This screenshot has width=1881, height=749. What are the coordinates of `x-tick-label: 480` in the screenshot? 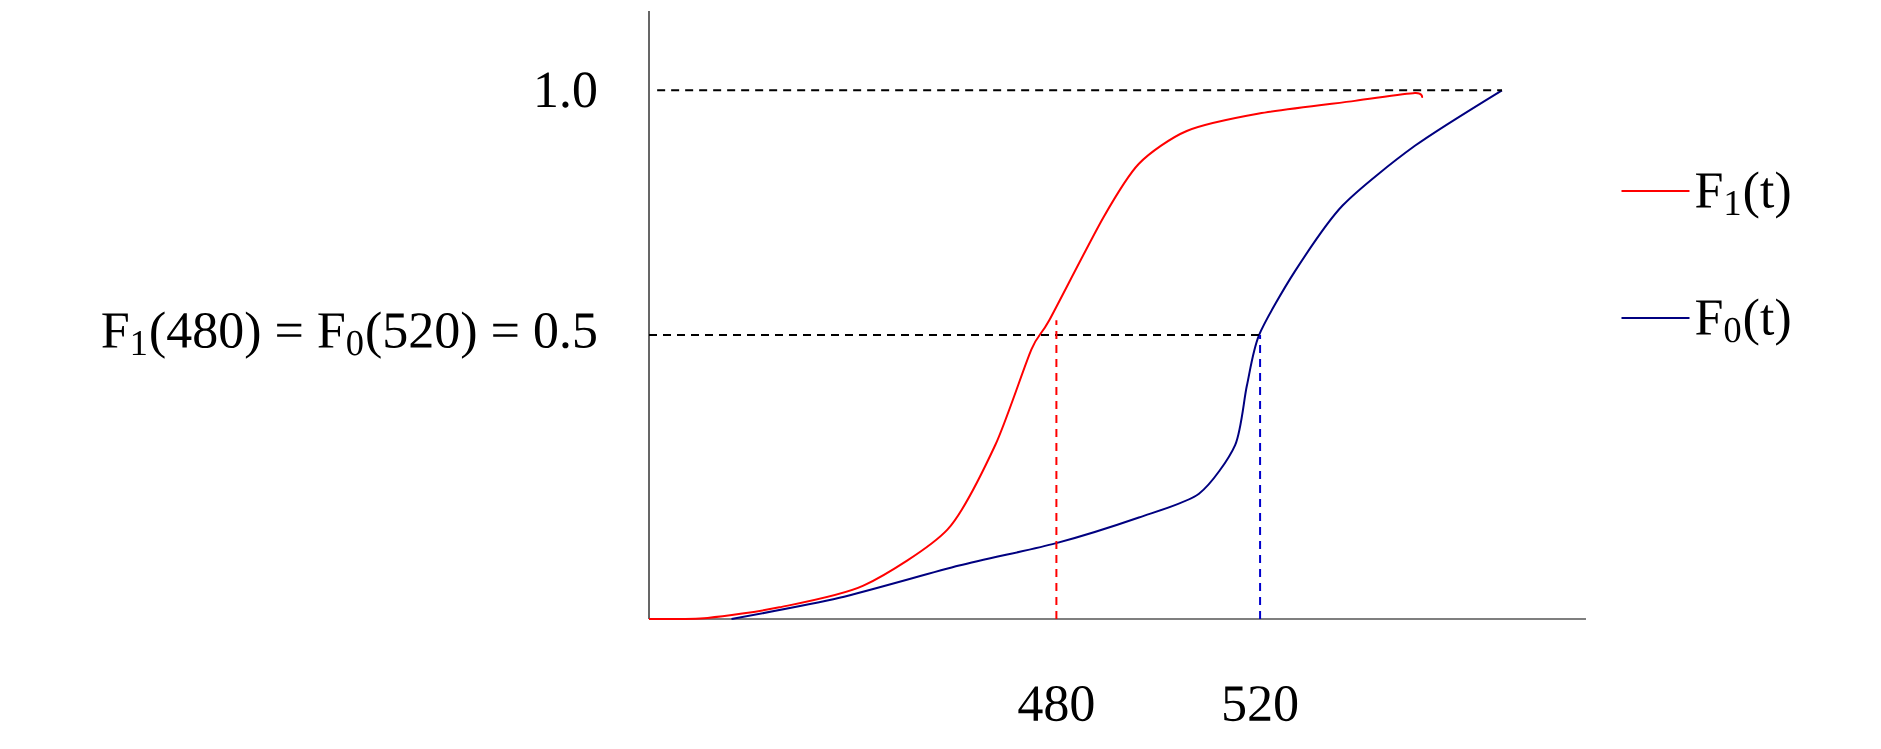 It's located at (1056, 704).